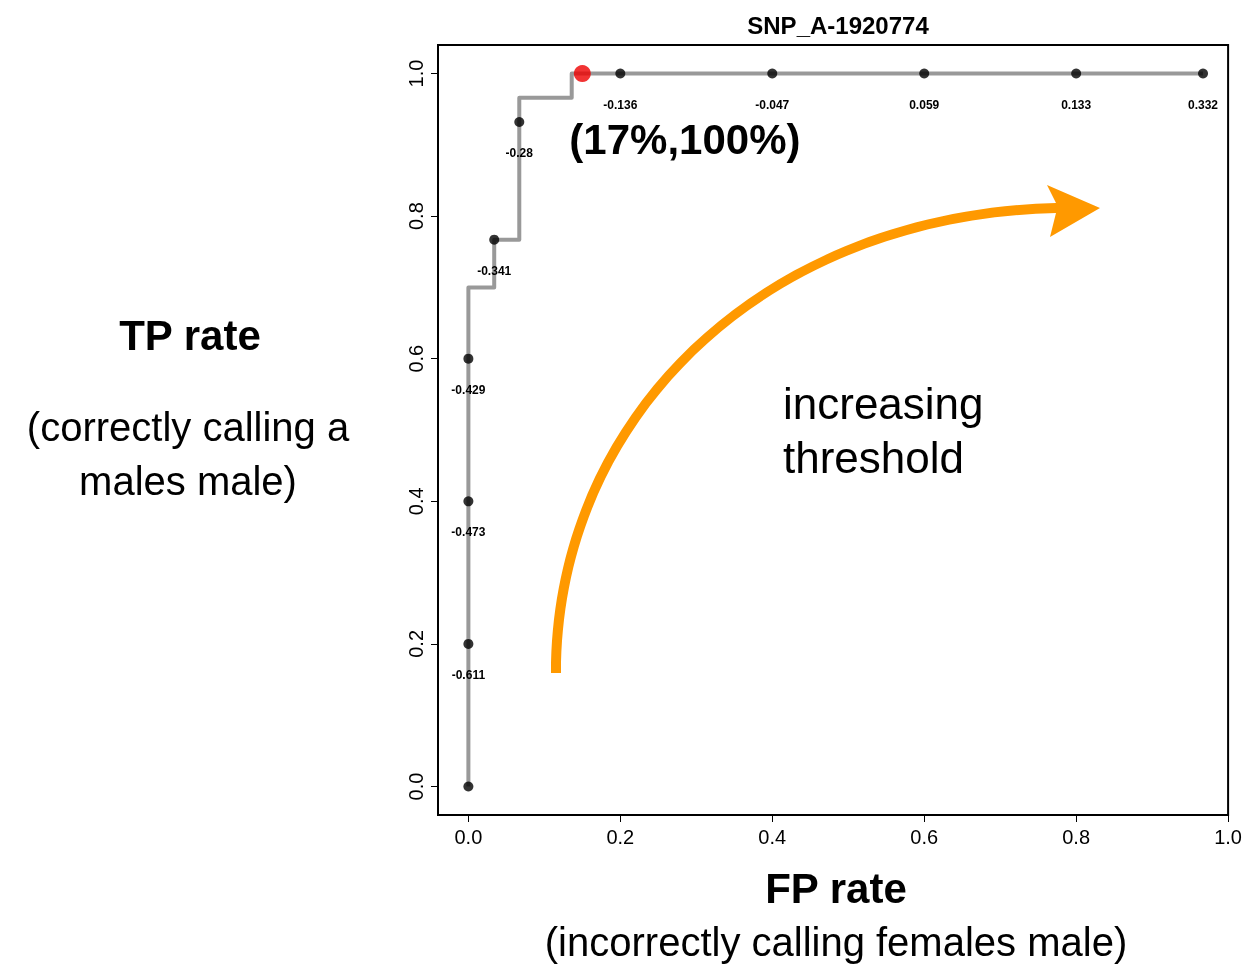  What do you see at coordinates (772, 104) in the screenshot?
I see `annotation: -0.047` at bounding box center [772, 104].